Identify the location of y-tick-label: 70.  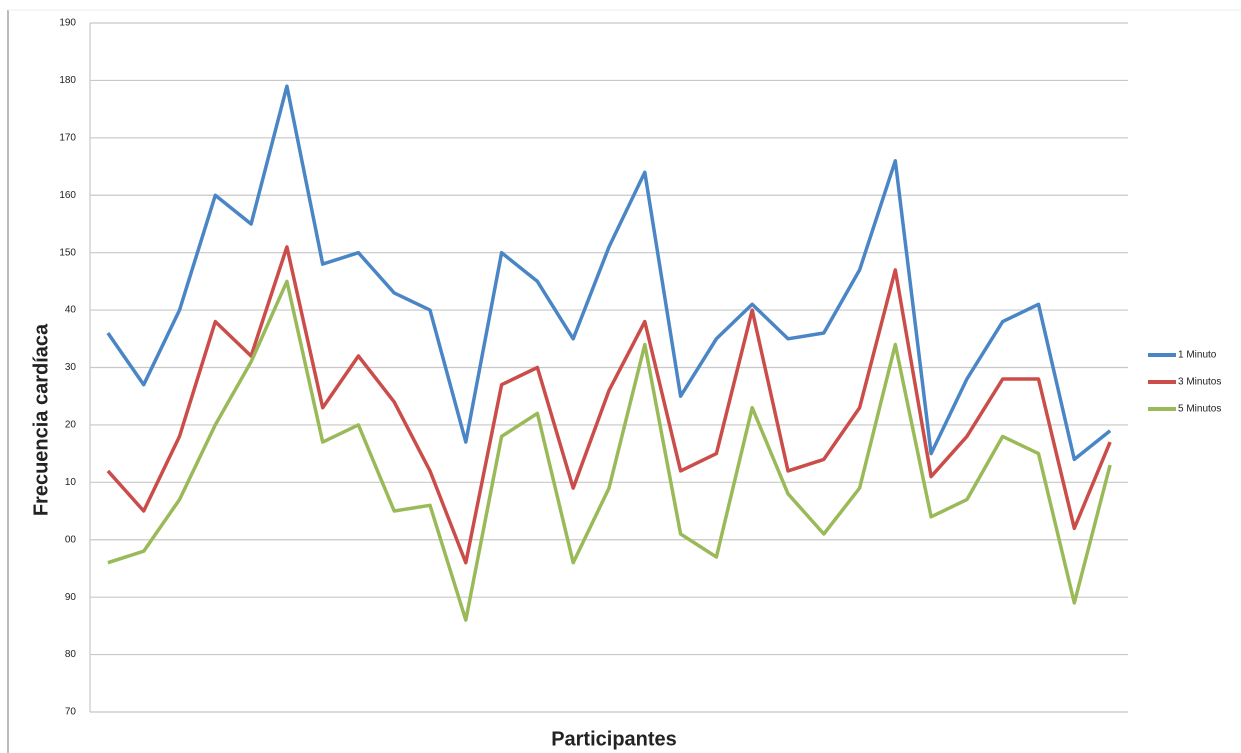
(71, 712).